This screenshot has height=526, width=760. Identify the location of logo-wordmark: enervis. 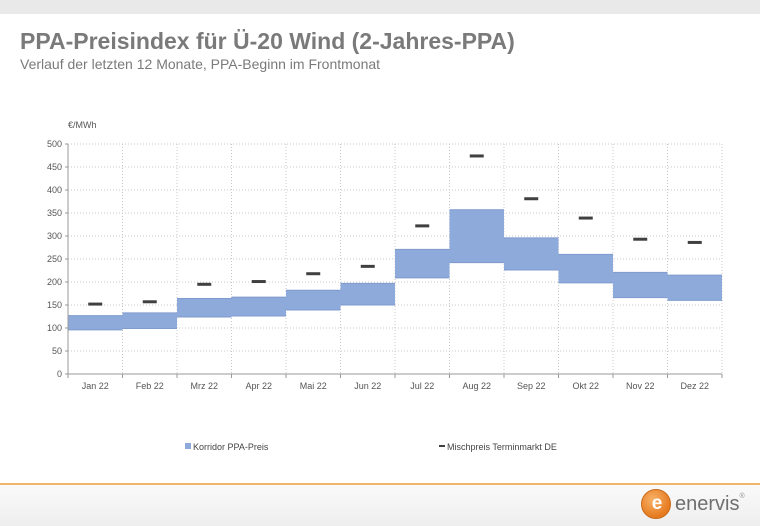
(707, 504).